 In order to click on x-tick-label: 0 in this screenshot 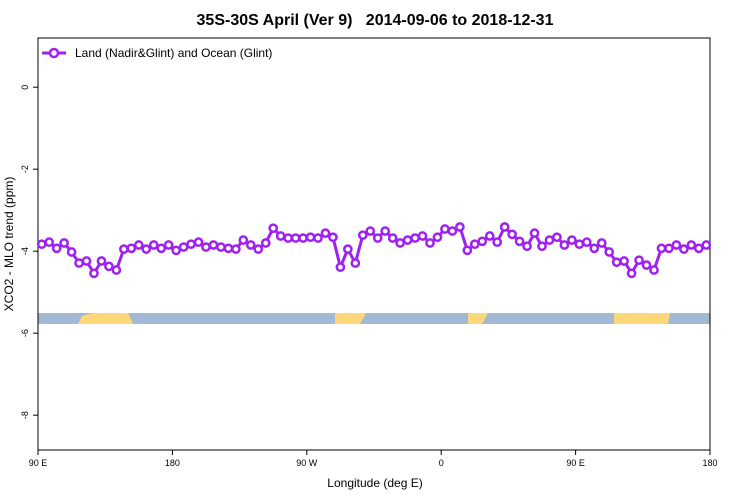, I will do `click(441, 463)`.